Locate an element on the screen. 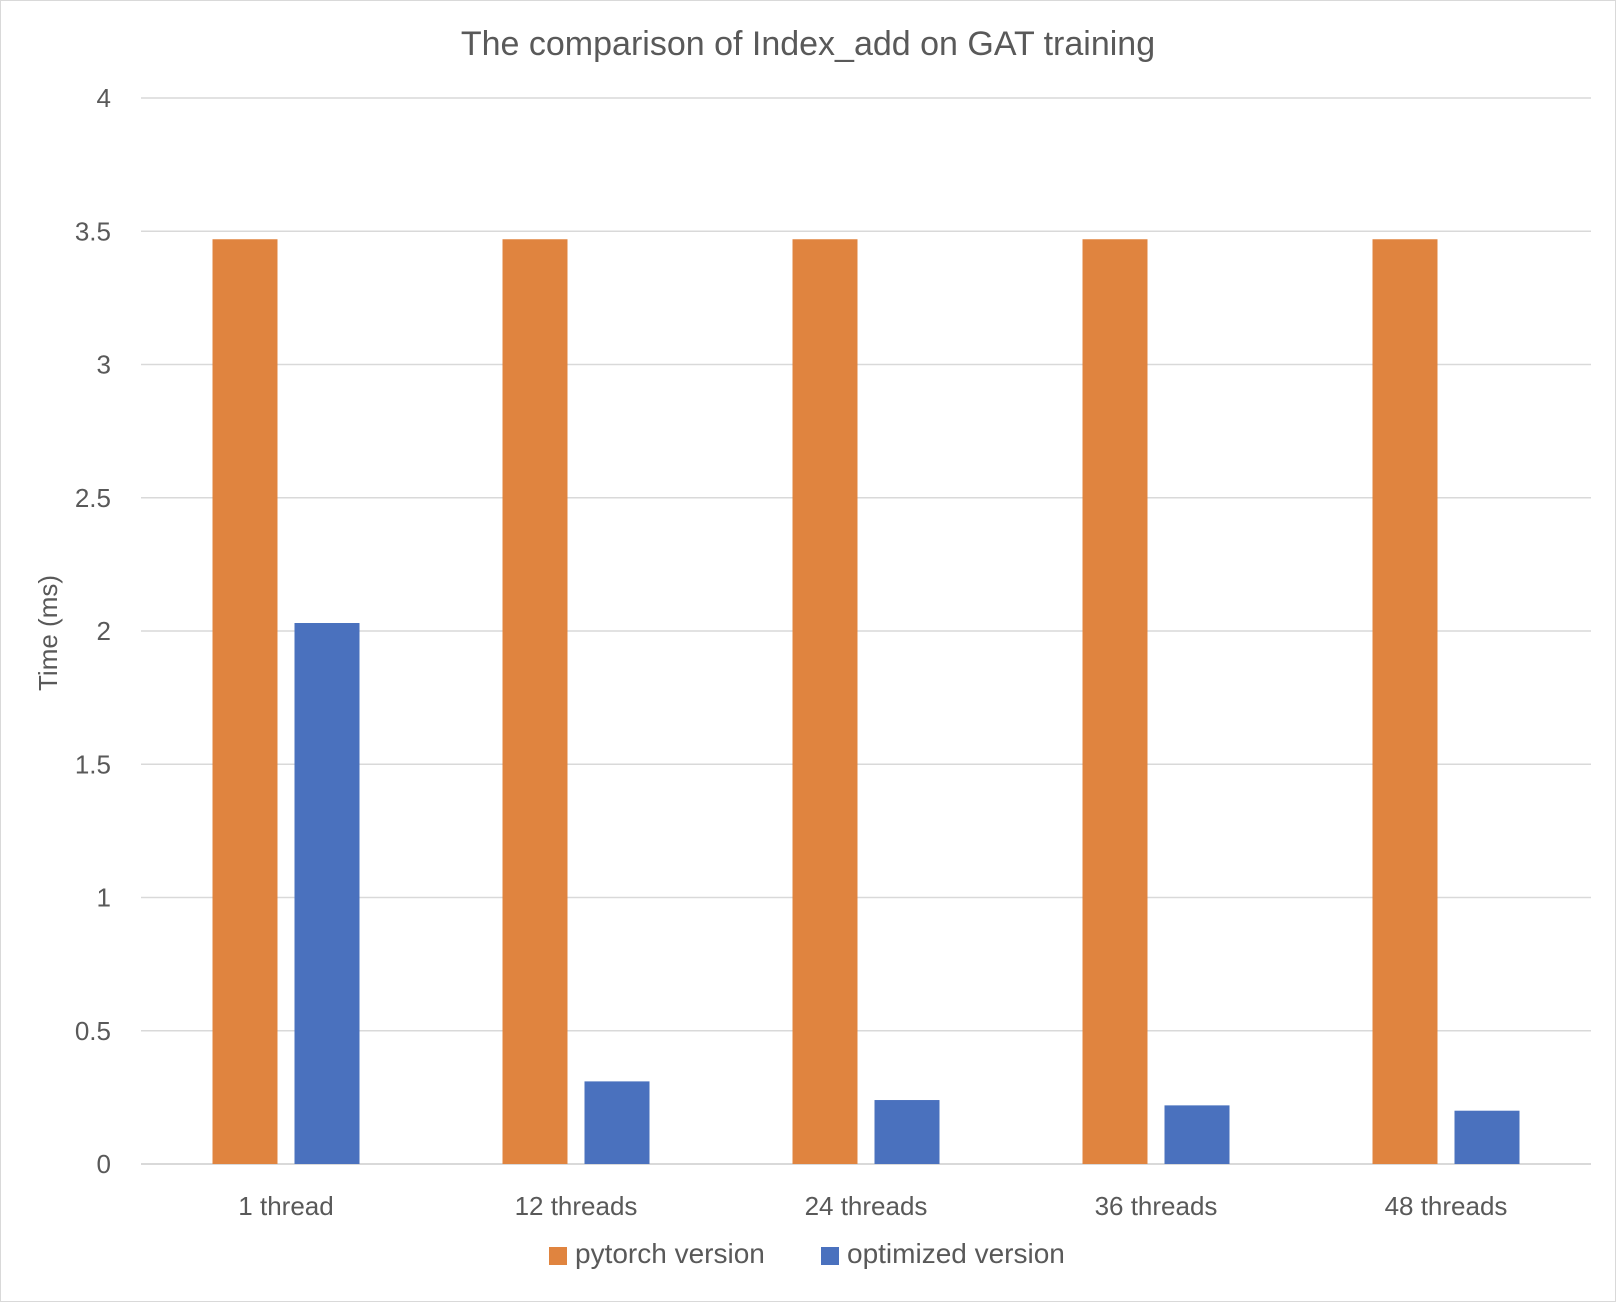 The width and height of the screenshot is (1616, 1306). y-tick-label: 3.5 is located at coordinates (93, 231).